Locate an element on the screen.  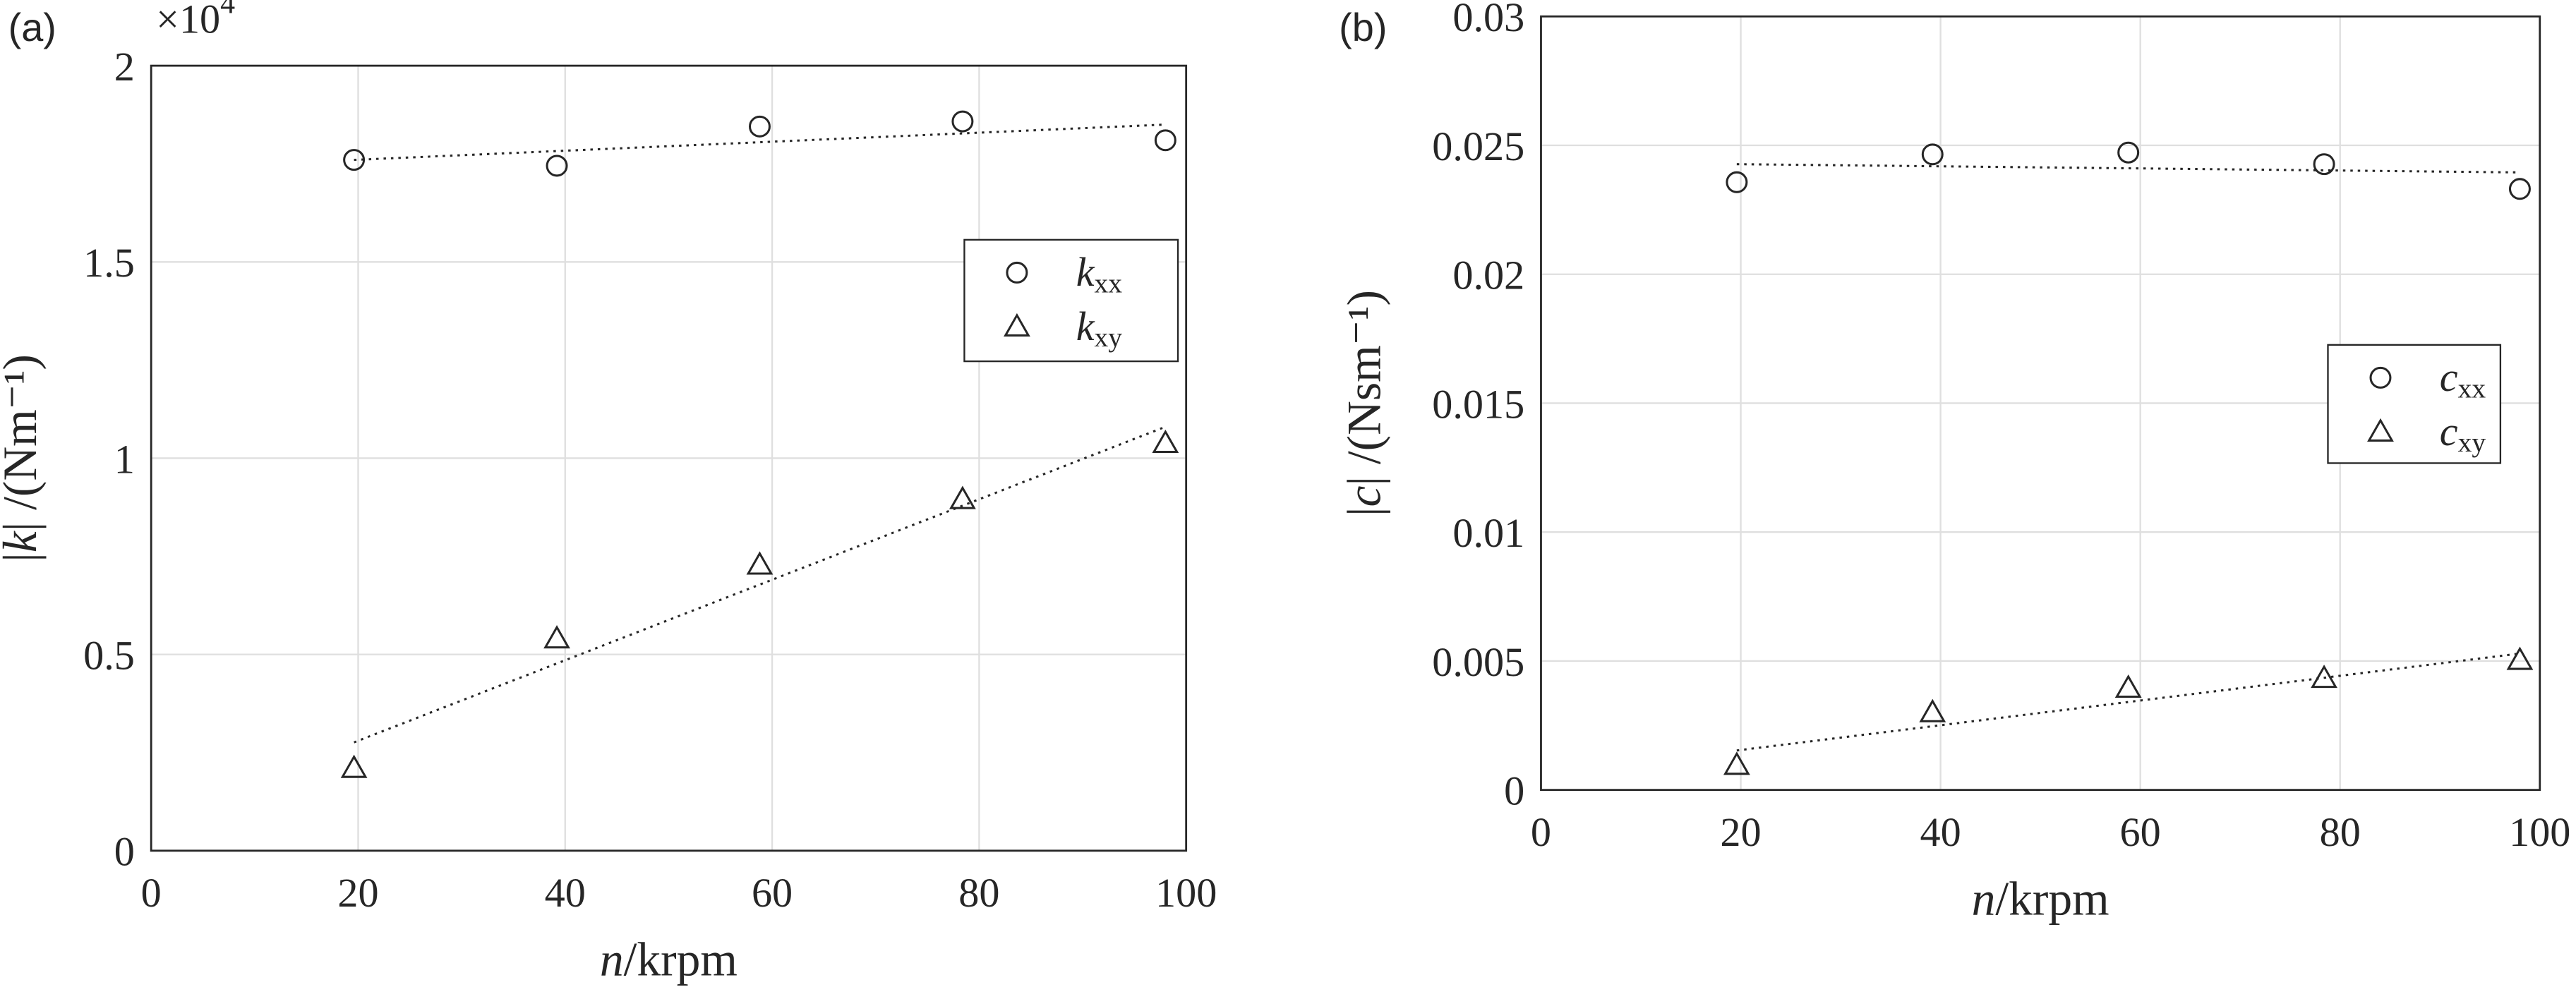
y-tick-label: 0.03 is located at coordinates (1488, 20).